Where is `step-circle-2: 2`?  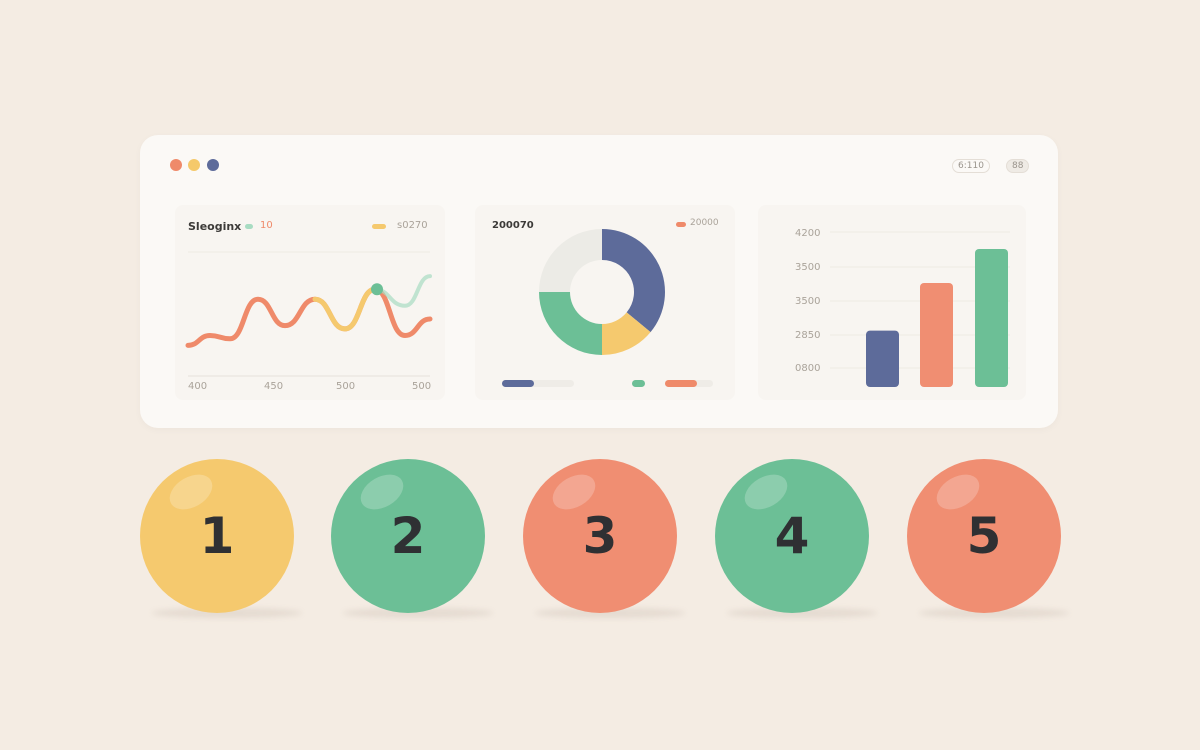
step-circle-2: 2 is located at coordinates (408, 536).